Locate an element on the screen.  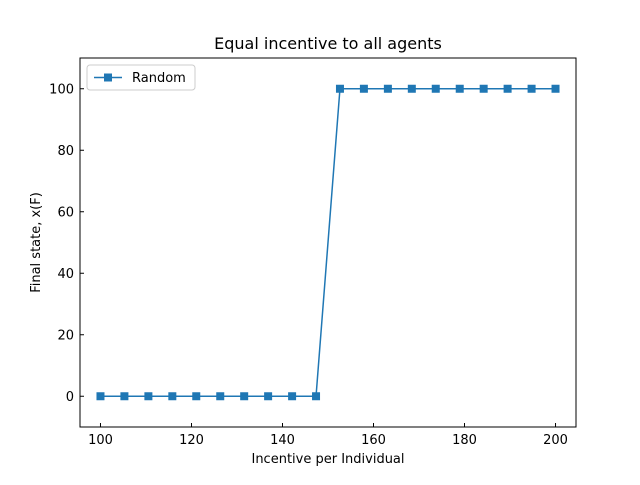
y-axis-ticks: 0 20 40 60 80 100 is located at coordinates (66, 243).